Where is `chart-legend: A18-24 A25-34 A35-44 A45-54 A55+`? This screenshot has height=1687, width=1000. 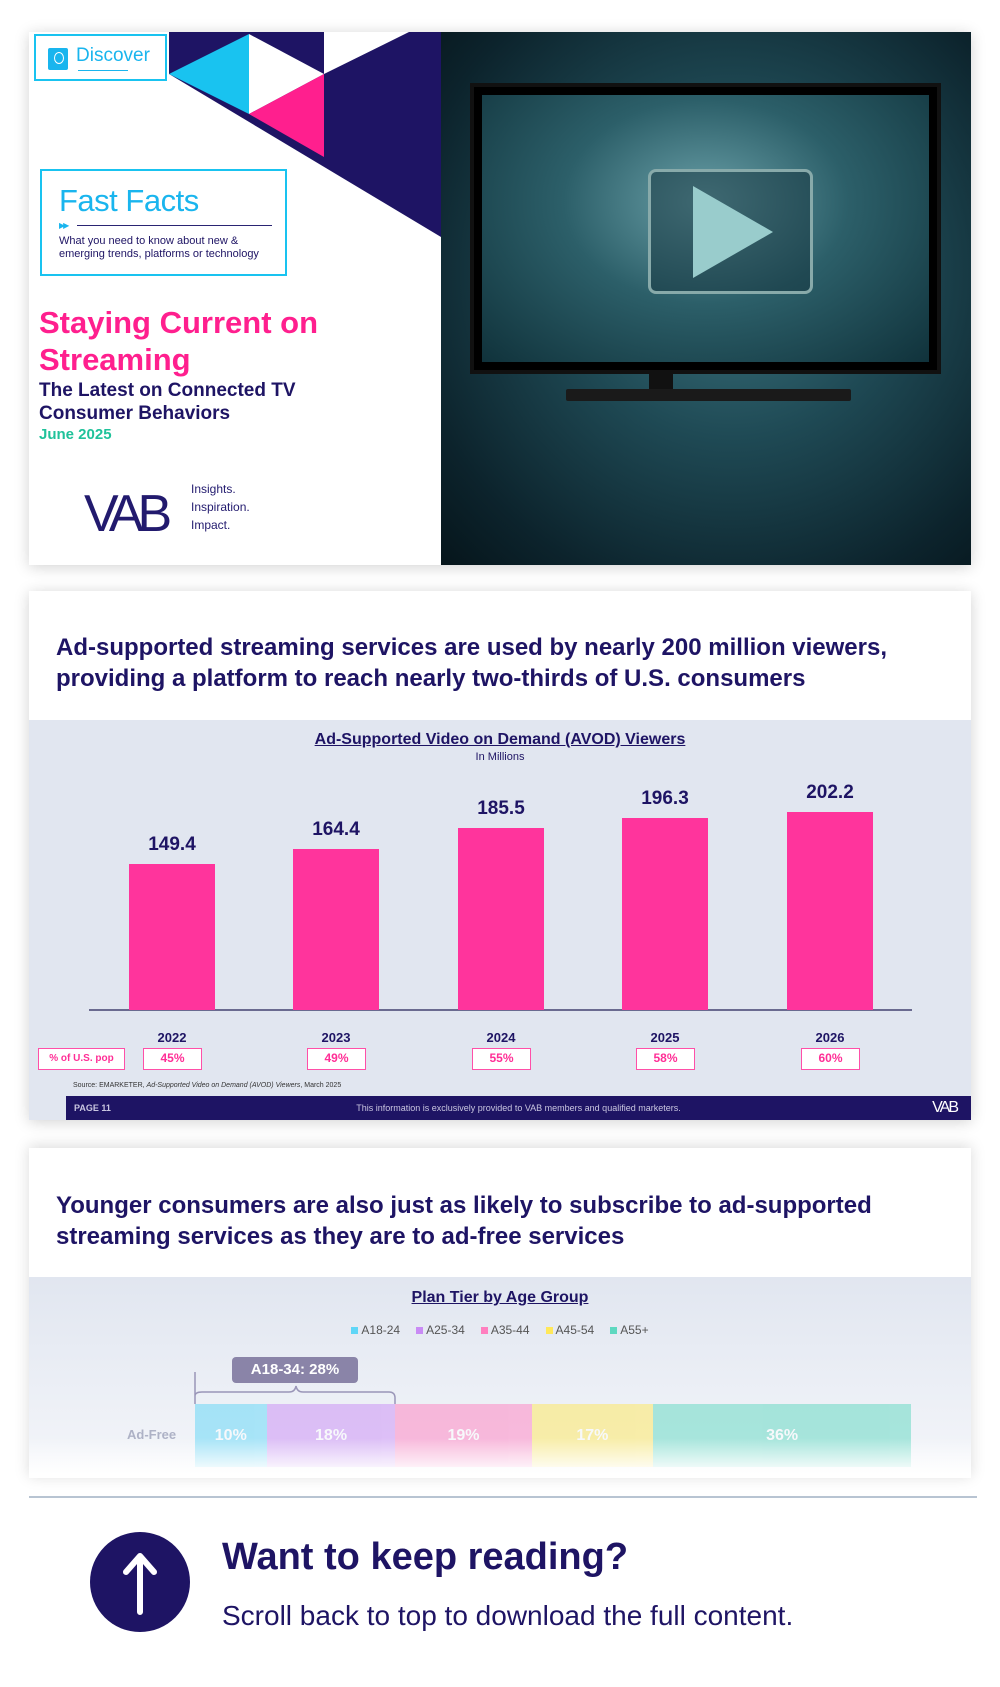 chart-legend: A18-24 A25-34 A35-44 A45-54 A55+ is located at coordinates (500, 1330).